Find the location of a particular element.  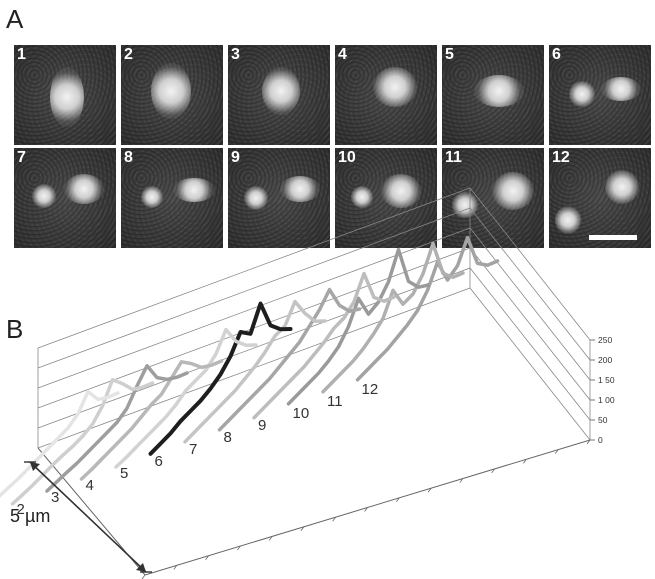

micrograph-tile: 2 is located at coordinates (172, 95).